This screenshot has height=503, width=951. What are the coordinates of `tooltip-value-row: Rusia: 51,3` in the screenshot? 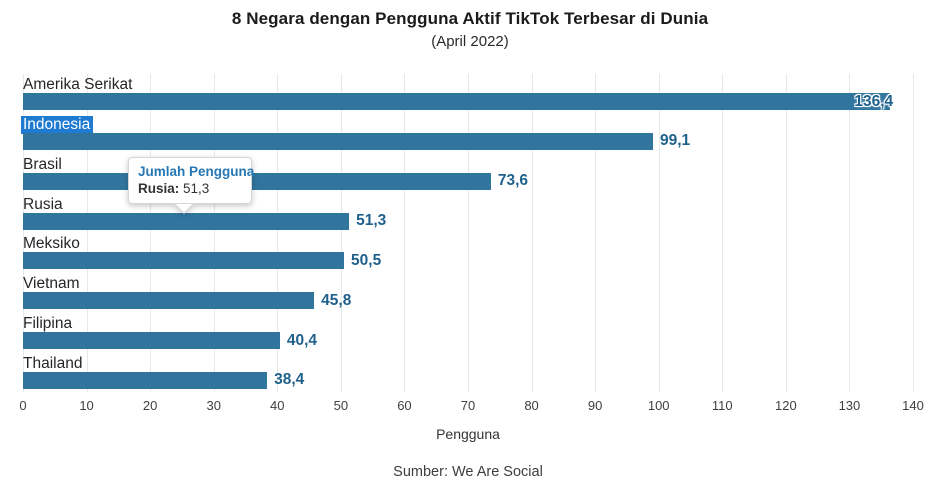 It's located at (190, 188).